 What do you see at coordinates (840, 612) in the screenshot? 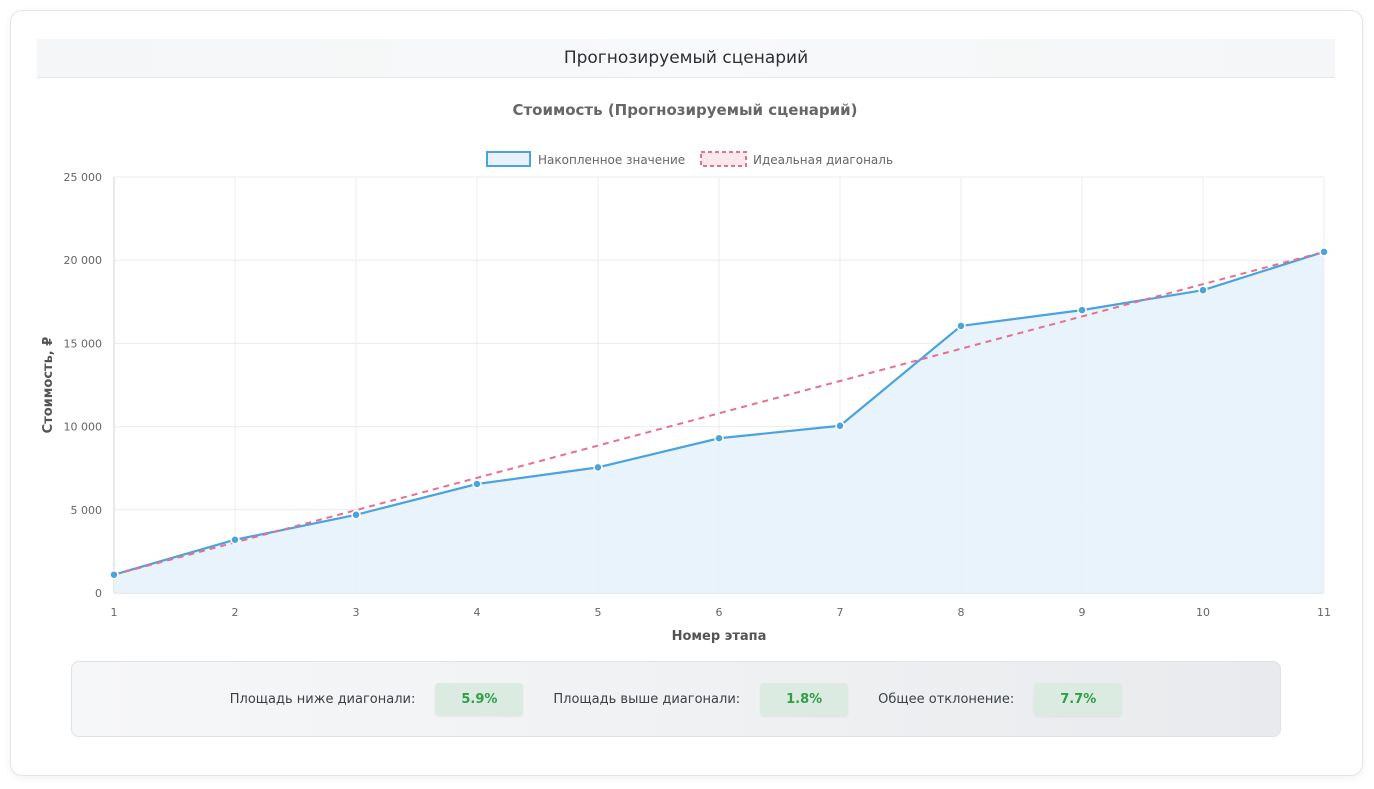
I see `x-tick-label: 7` at bounding box center [840, 612].